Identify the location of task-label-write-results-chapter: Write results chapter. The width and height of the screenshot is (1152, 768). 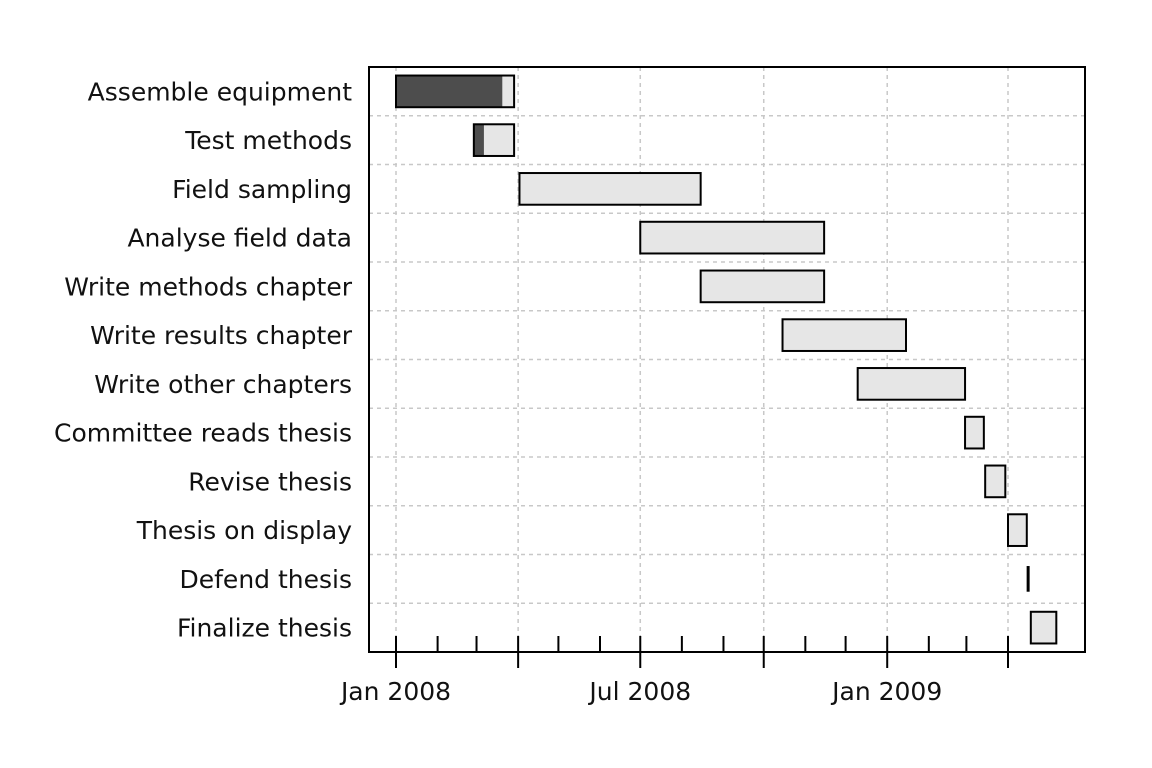
(221, 335).